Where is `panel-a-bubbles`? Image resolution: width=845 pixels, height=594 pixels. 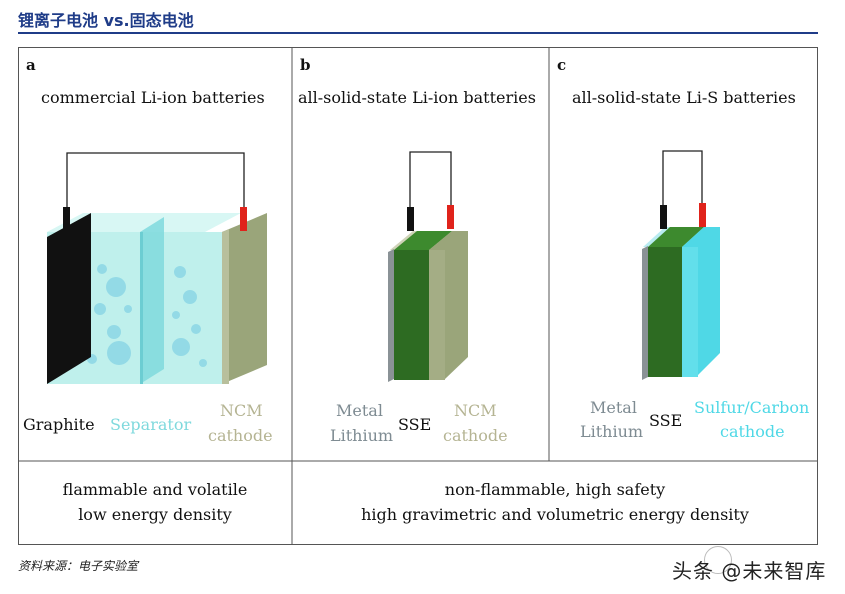 panel-a-bubbles is located at coordinates (147, 315).